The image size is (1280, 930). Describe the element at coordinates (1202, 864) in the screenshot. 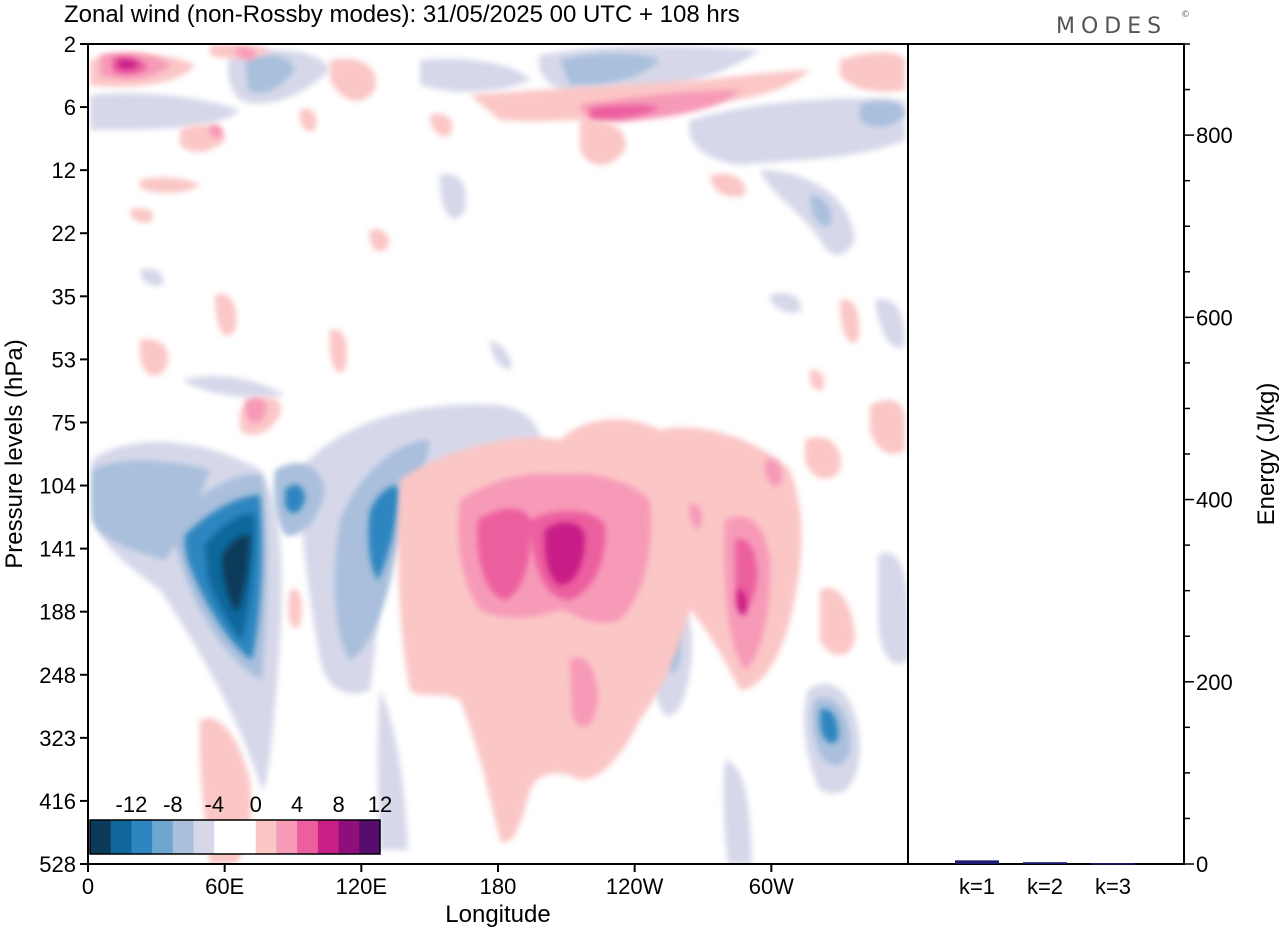

I see `energy-tick-label: 0` at that location.